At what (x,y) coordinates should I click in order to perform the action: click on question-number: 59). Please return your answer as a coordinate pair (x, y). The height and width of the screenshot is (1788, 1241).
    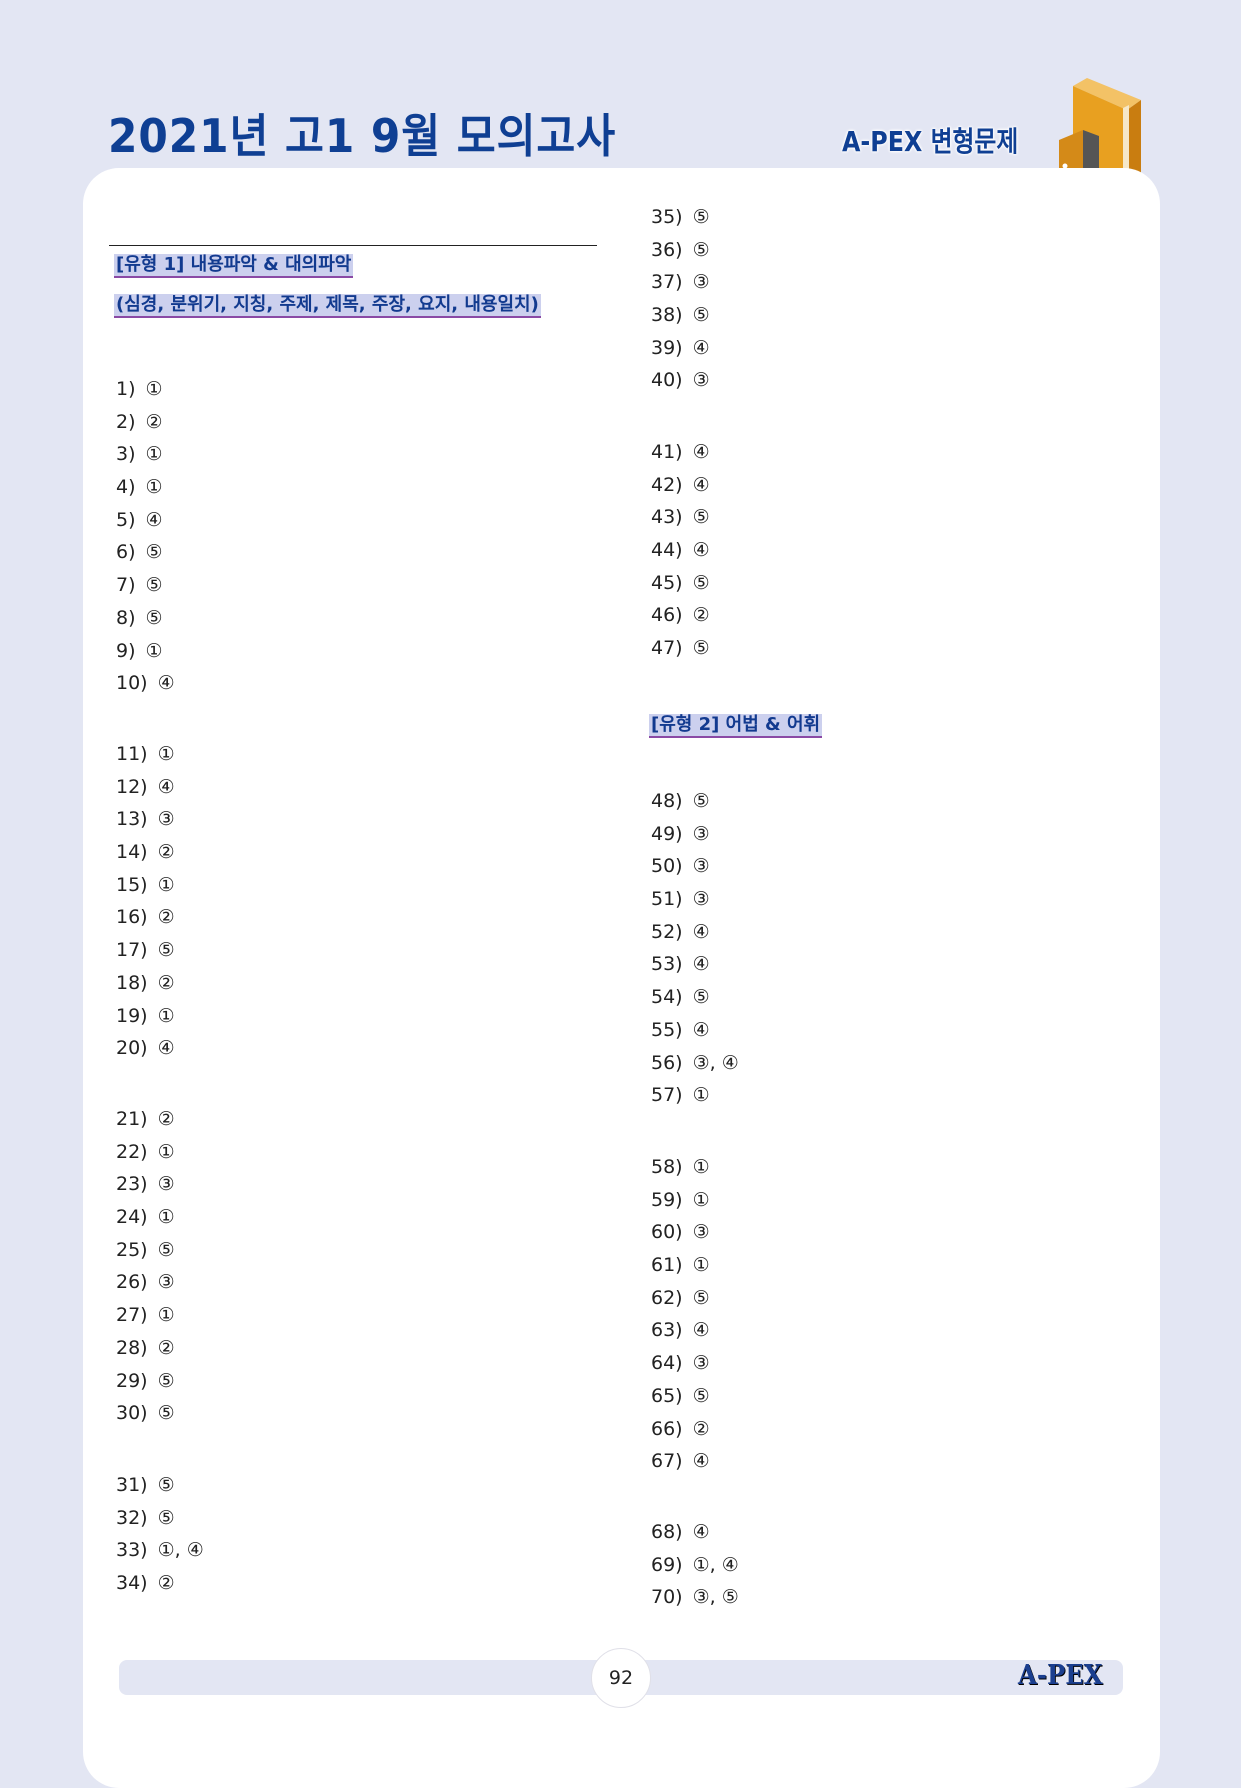
    Looking at the image, I should click on (667, 1199).